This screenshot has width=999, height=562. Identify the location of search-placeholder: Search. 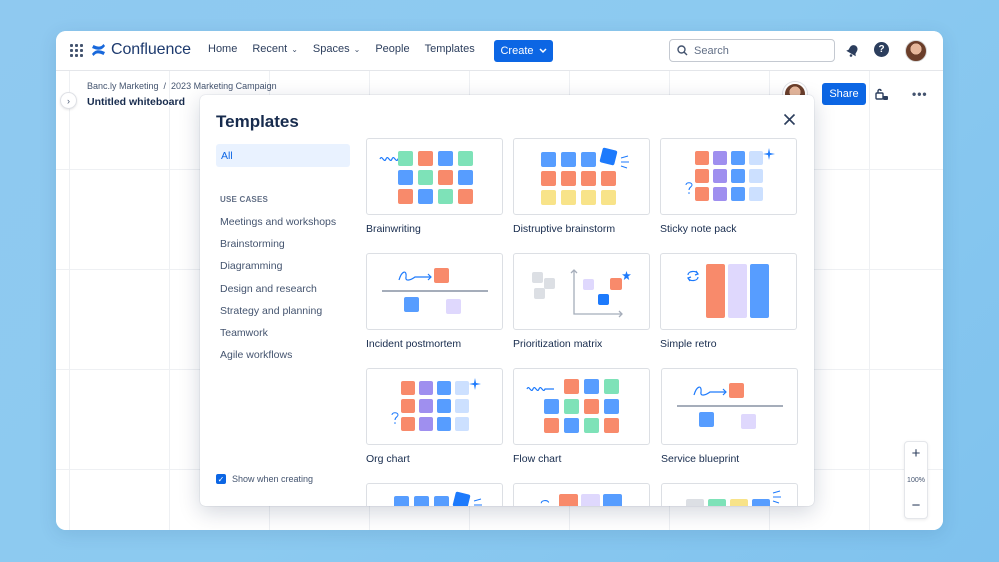
(711, 50).